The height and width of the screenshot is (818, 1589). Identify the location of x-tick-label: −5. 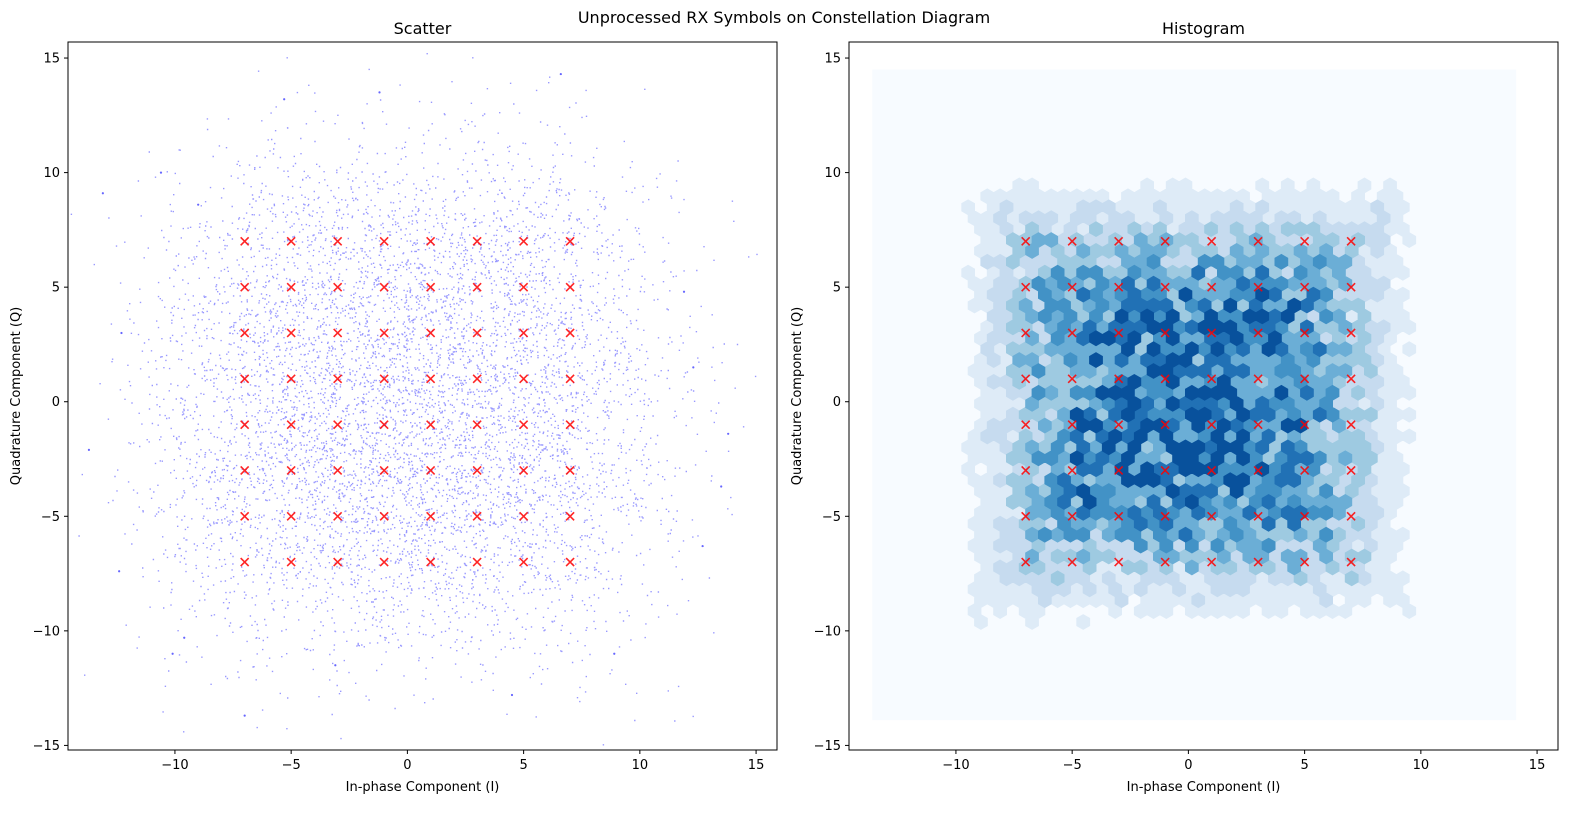
(291, 765).